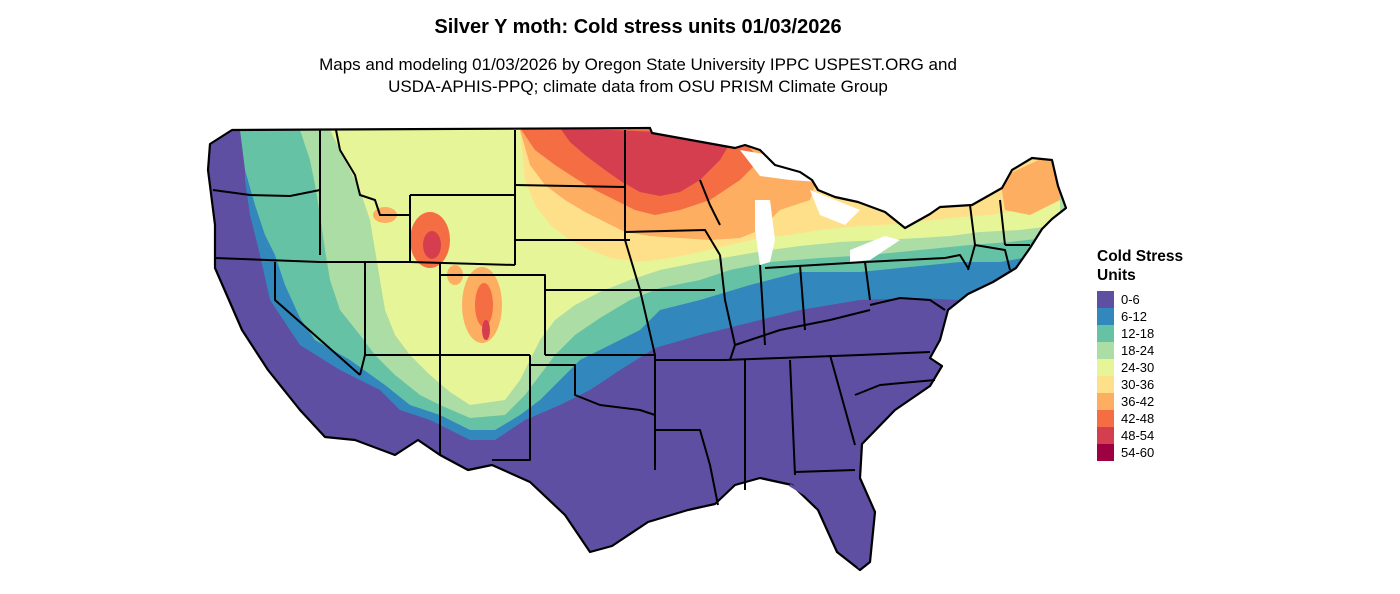  Describe the element at coordinates (1138, 384) in the screenshot. I see `legend-label: 30-36` at that location.